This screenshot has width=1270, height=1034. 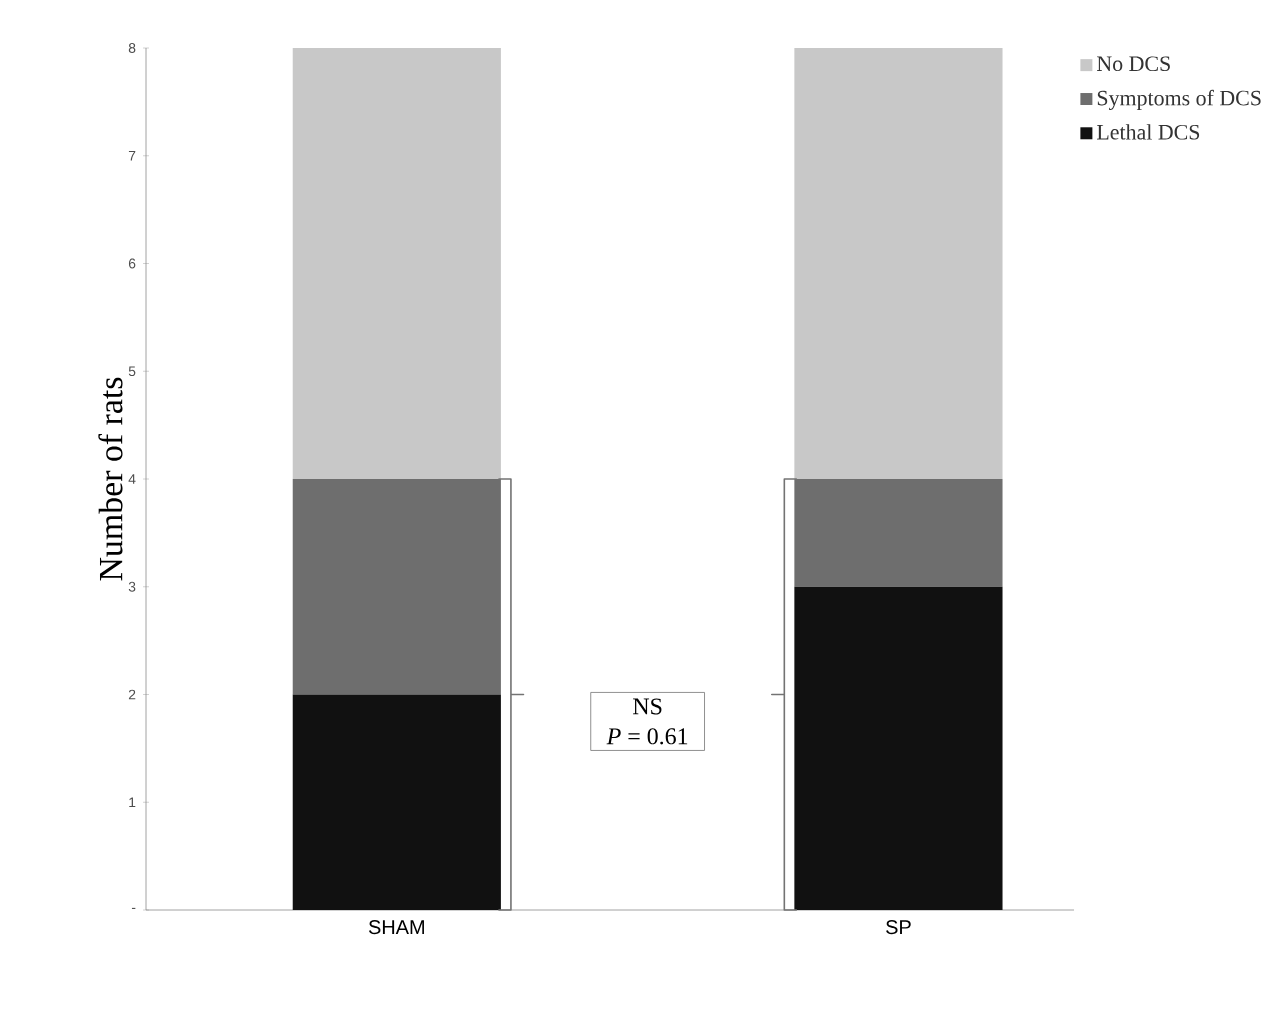 I want to click on y-axis-title: Number of rats, so click(x=110, y=479).